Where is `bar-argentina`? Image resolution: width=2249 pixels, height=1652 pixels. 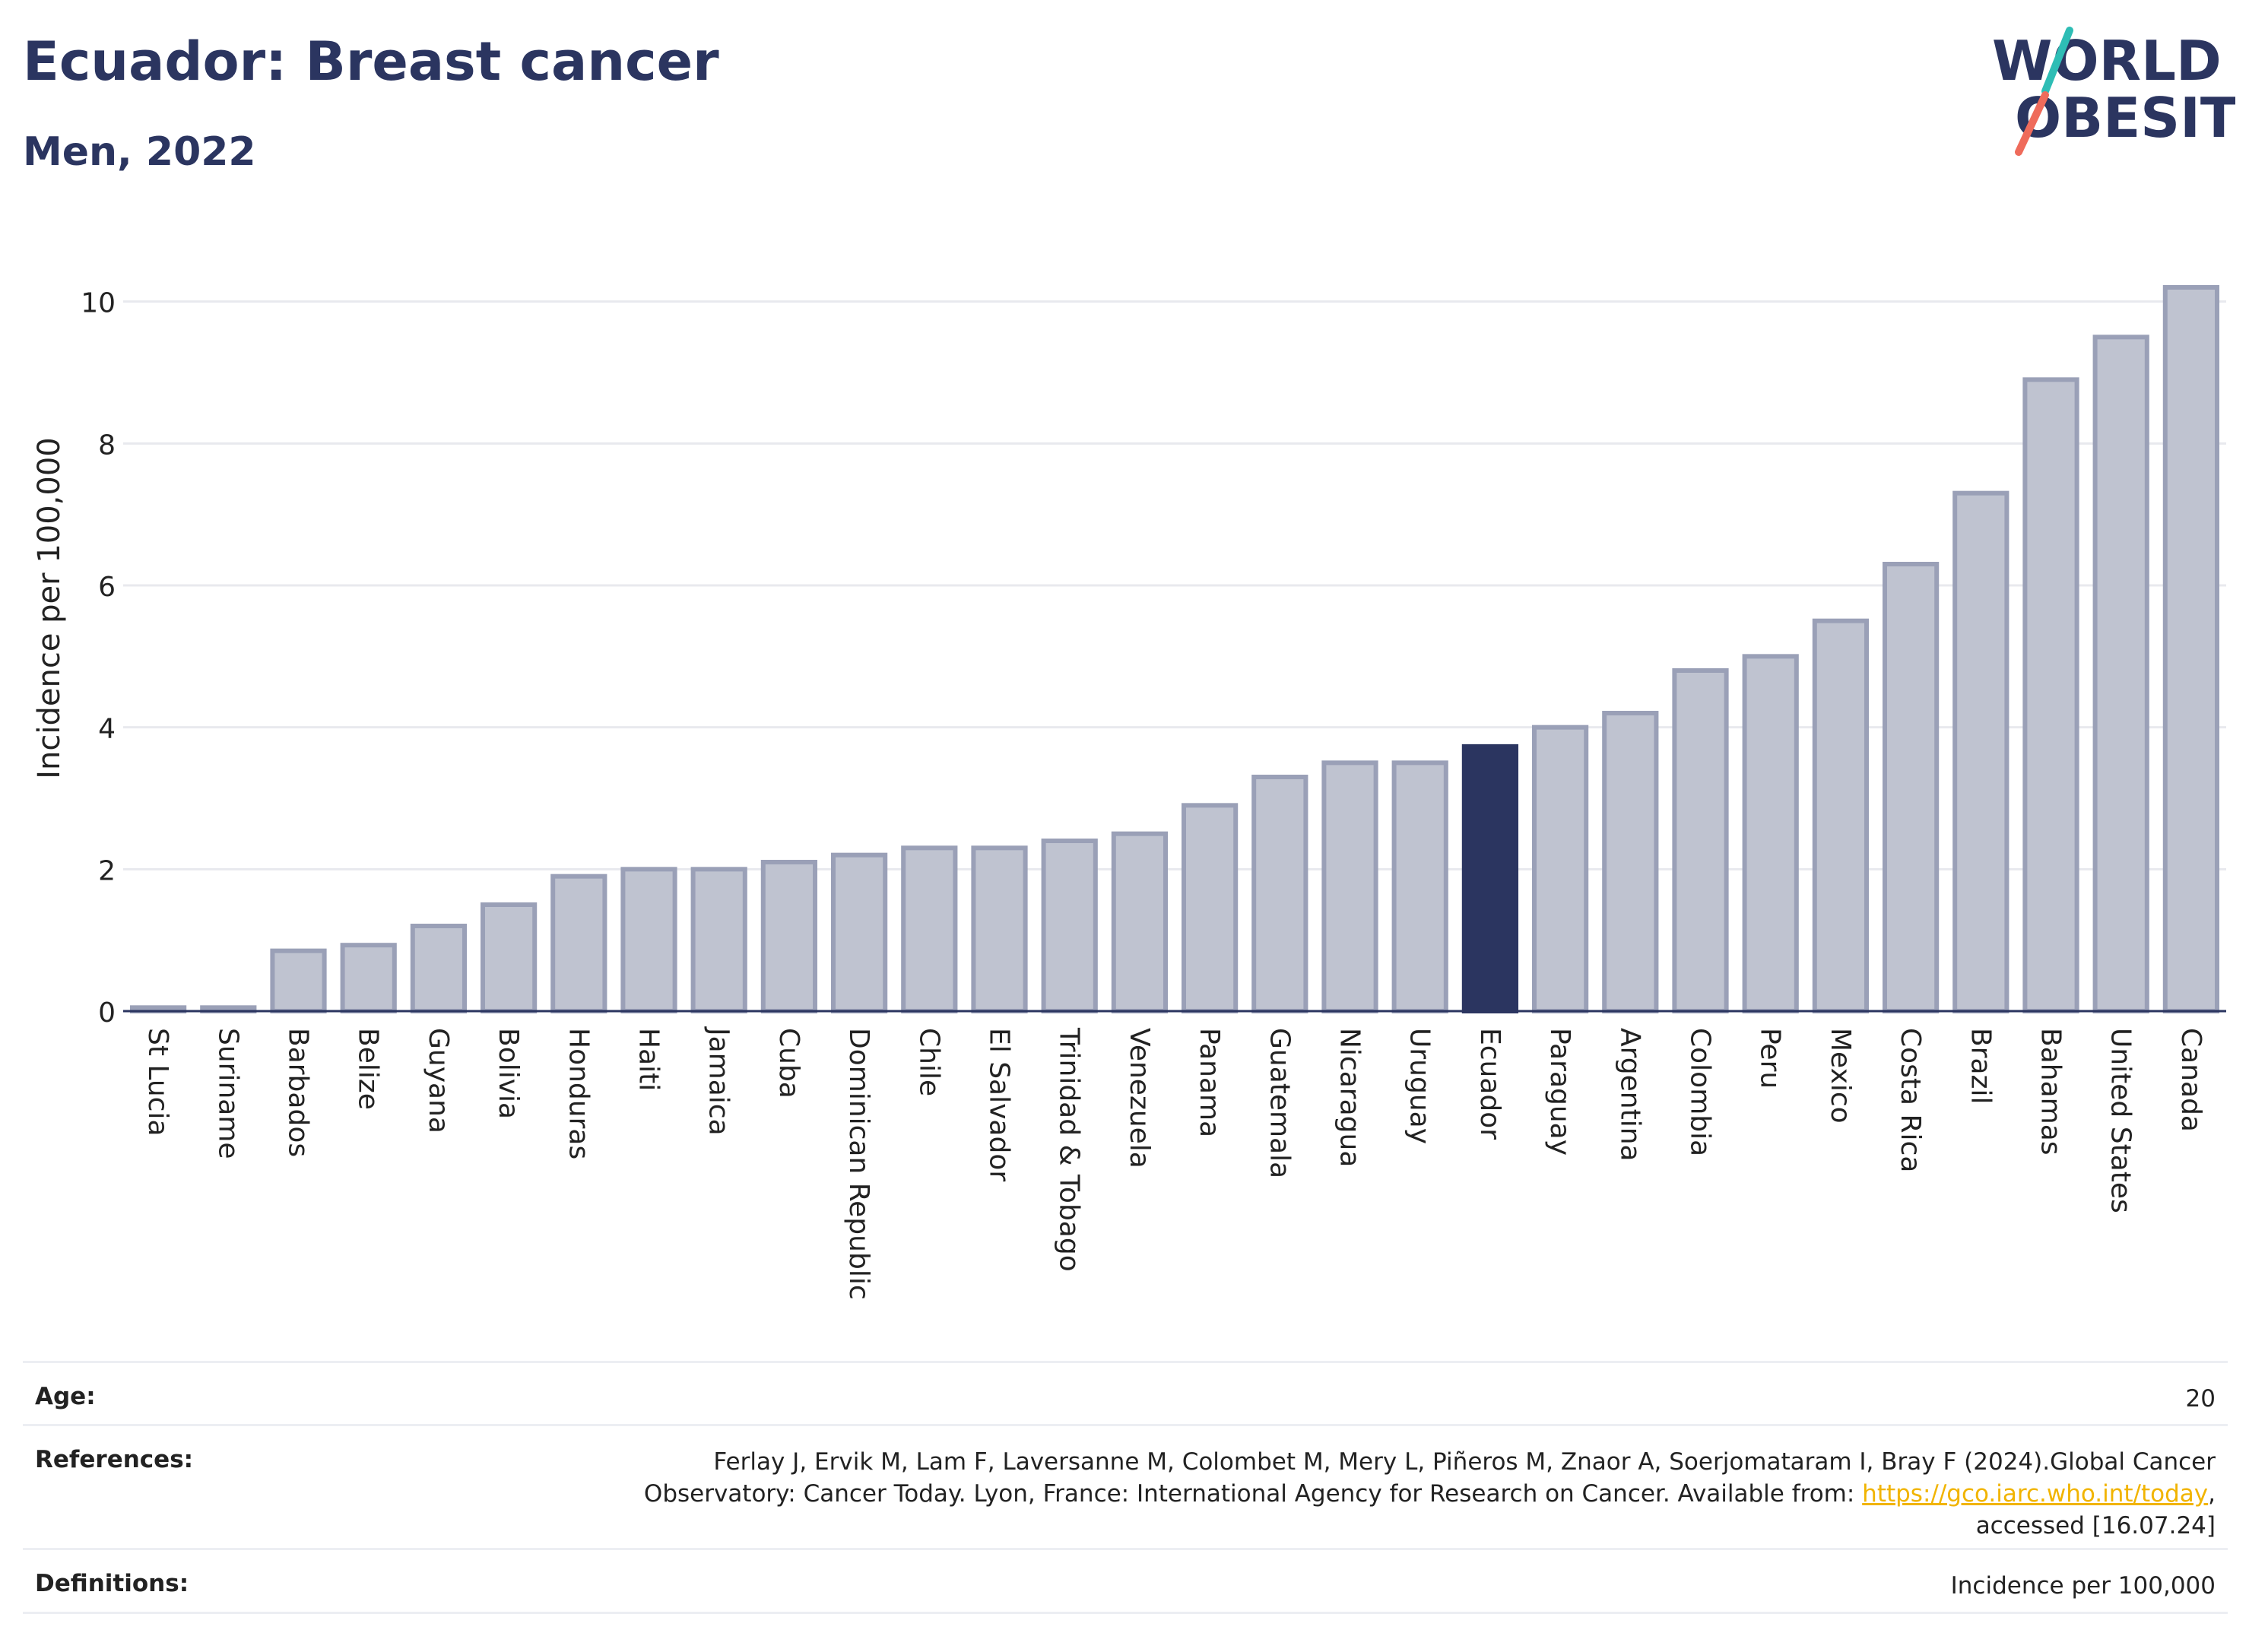
bar-argentina is located at coordinates (1630, 862).